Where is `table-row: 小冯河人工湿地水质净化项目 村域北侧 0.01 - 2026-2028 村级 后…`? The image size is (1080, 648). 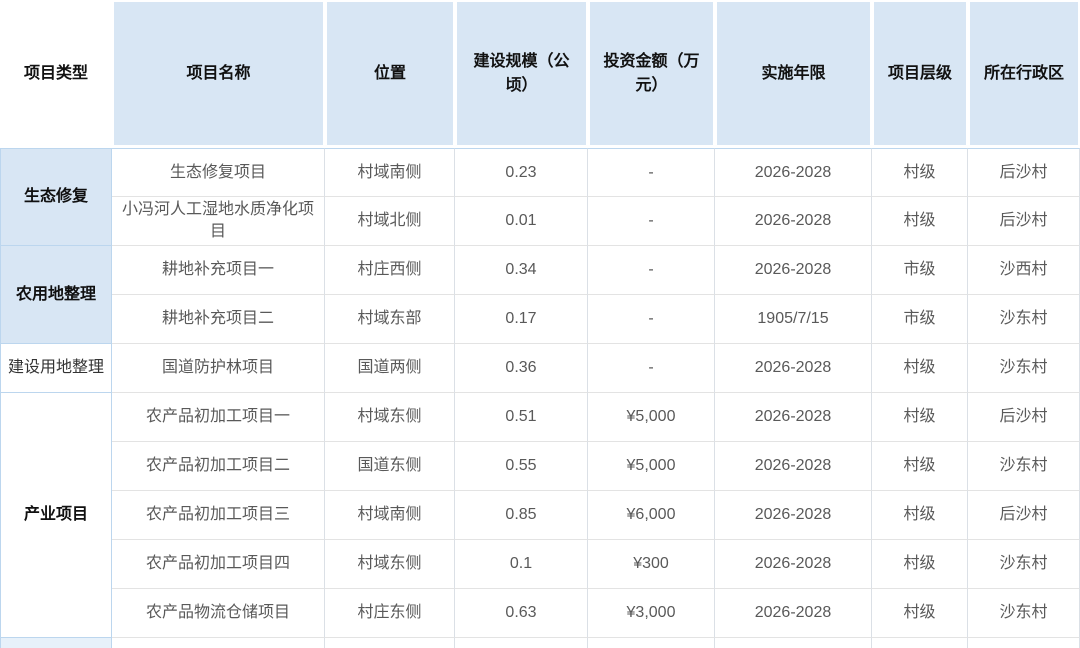 table-row: 小冯河人工湿地水质净化项目 村域北侧 0.01 - 2026-2028 村级 后… is located at coordinates (540, 221).